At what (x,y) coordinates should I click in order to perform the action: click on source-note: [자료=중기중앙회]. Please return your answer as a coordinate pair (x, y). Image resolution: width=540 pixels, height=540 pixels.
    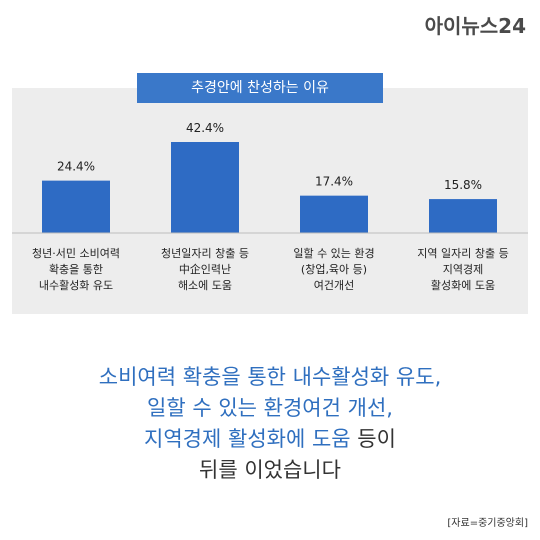
    Looking at the image, I should click on (487, 523).